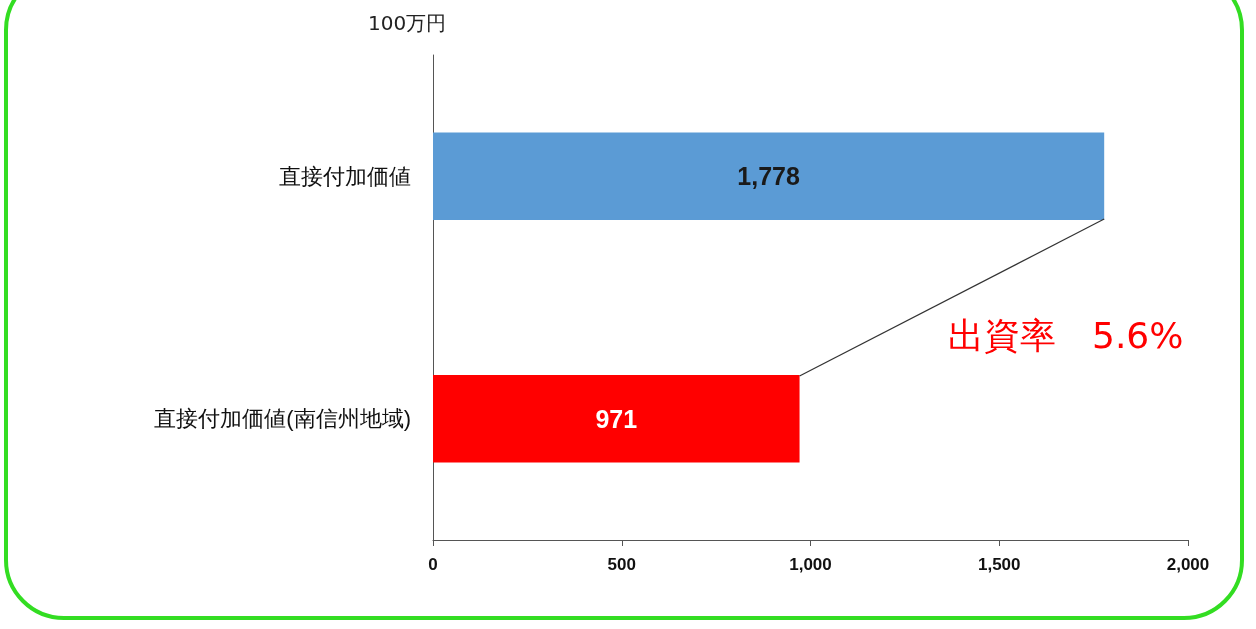 The width and height of the screenshot is (1256, 629). I want to click on data-label: 971, so click(616, 418).